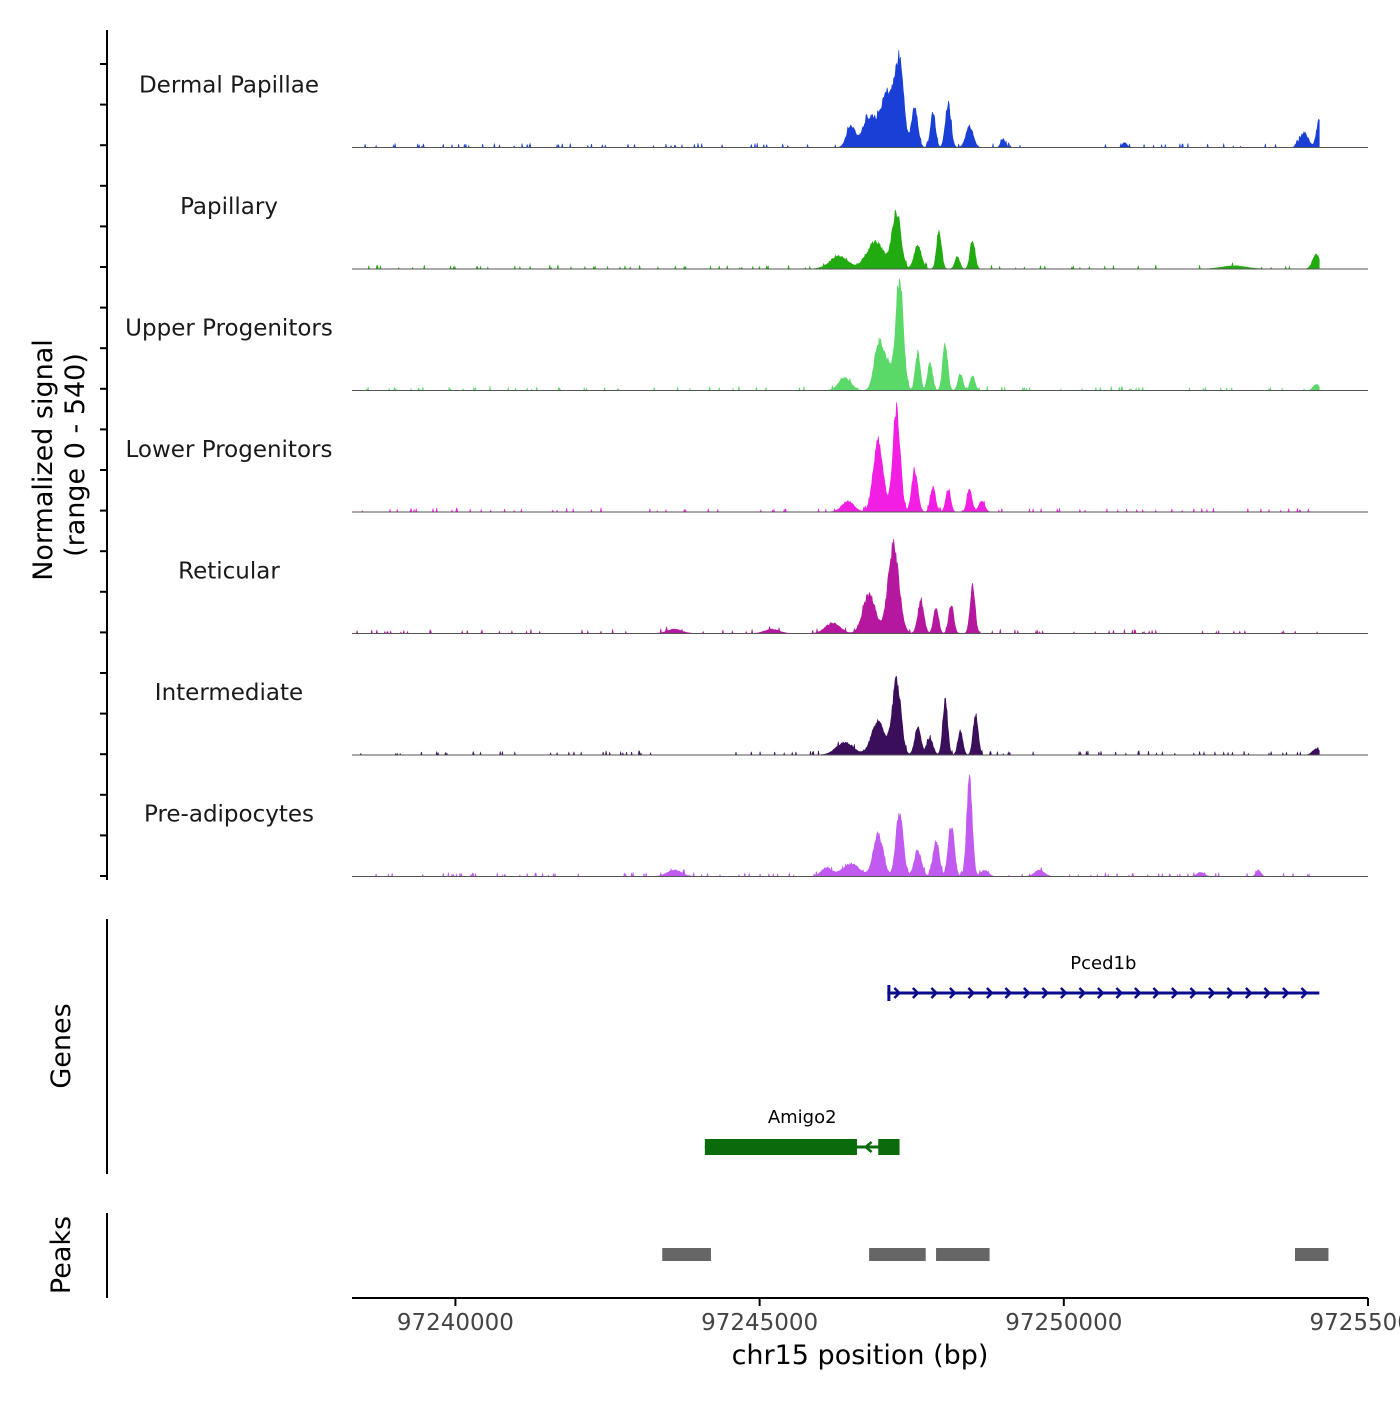 This screenshot has height=1404, width=1400. What do you see at coordinates (860, 1355) in the screenshot?
I see `x-axis-label: chr15 position (bp)` at bounding box center [860, 1355].